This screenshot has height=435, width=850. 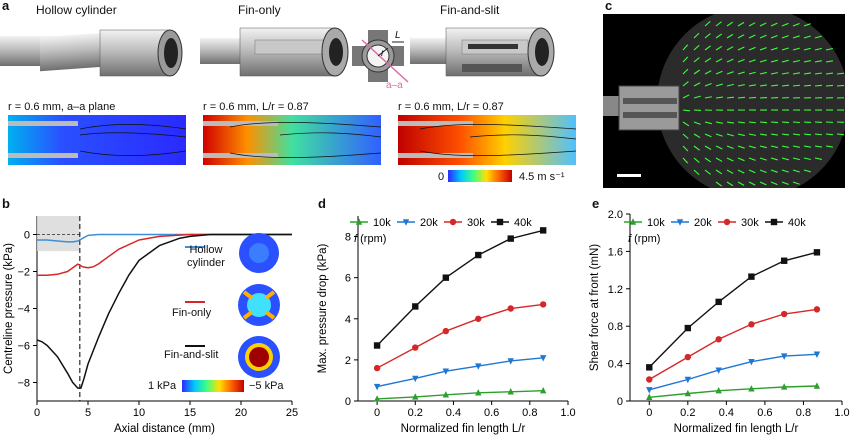 I want to click on legend-label-30k: 30k, so click(x=750, y=223).